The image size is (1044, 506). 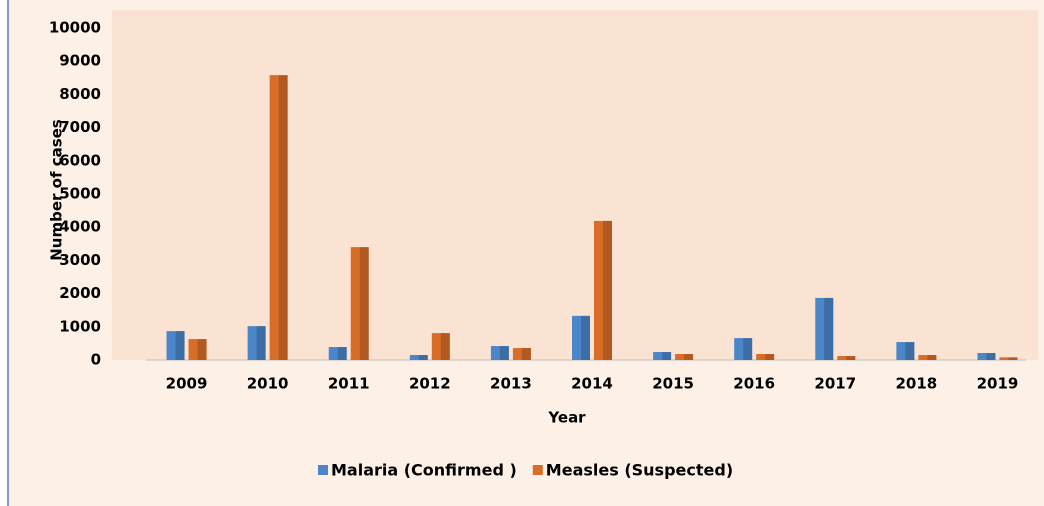 What do you see at coordinates (80, 194) in the screenshot?
I see `y-tick-label: 5000` at bounding box center [80, 194].